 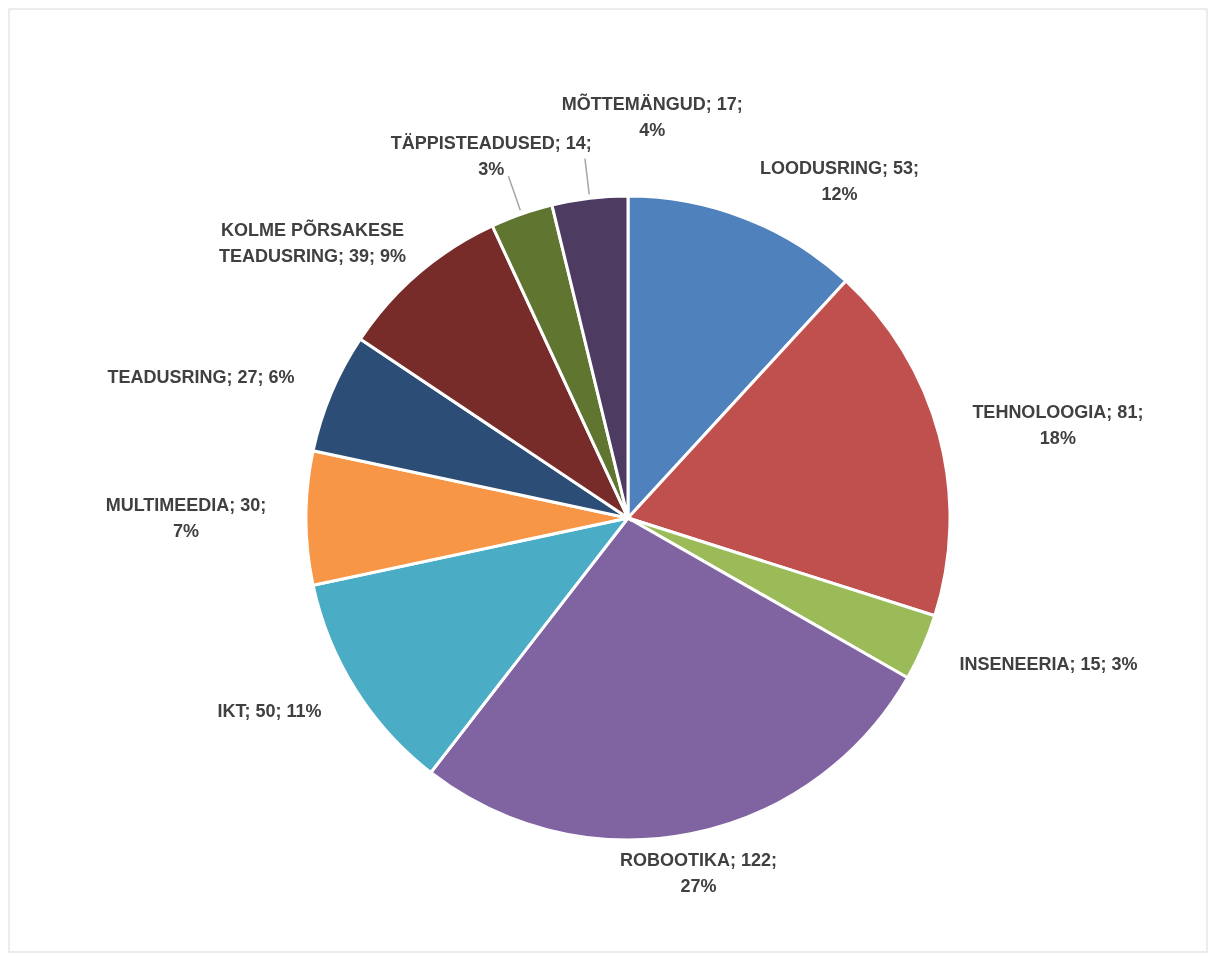 I want to click on slice-label: MULTIMEEDIA; 30; 7%, so click(x=186, y=518).